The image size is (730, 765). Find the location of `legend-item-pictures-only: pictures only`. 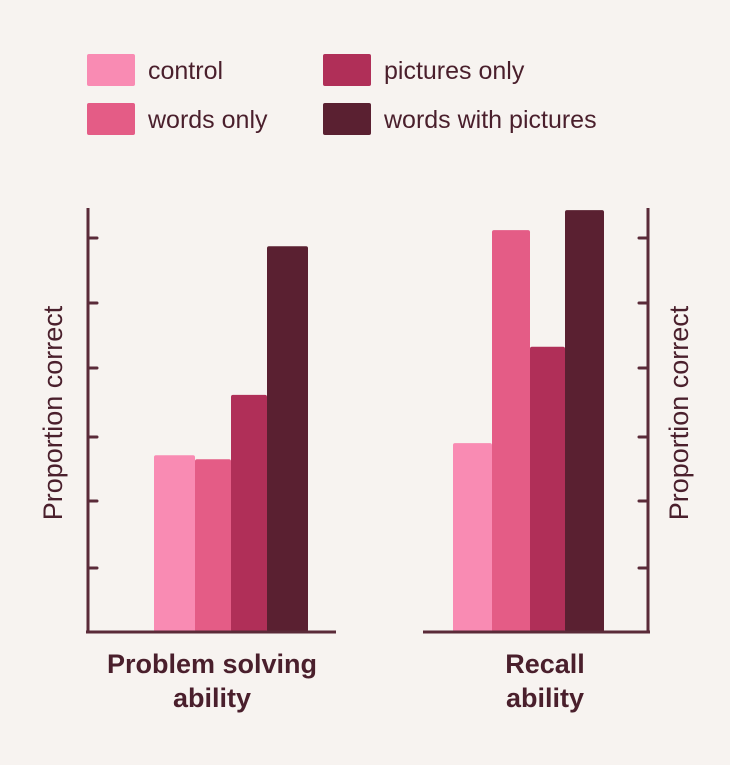

legend-item-pictures-only: pictures only is located at coordinates (424, 70).